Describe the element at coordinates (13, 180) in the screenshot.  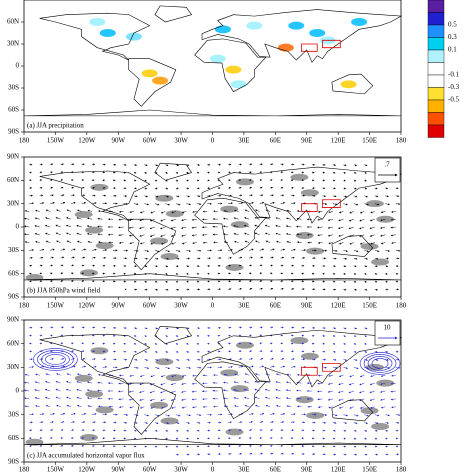
I see `lat-tick-label: 60N` at that location.